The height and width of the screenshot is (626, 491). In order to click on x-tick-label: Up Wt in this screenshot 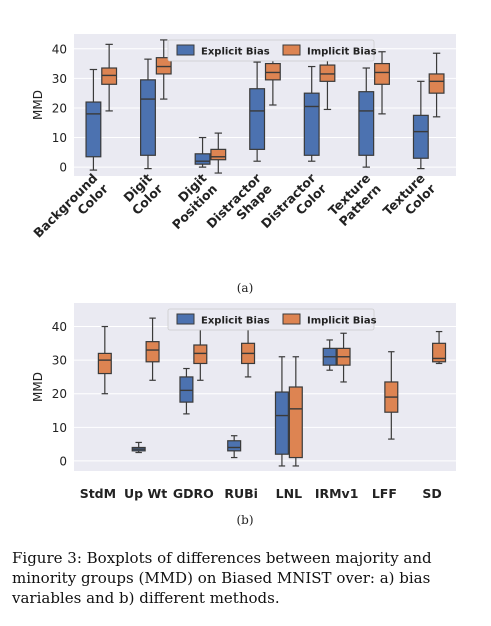, I will do `click(145, 493)`.